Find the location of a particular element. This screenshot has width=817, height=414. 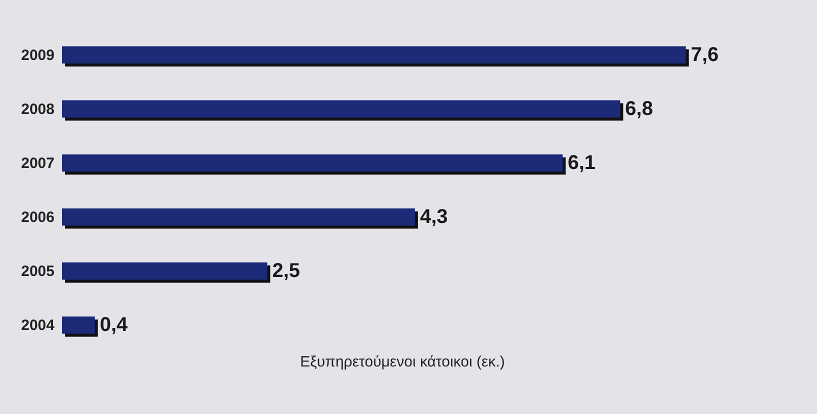

y-tick-label: 2008 is located at coordinates (37, 109).